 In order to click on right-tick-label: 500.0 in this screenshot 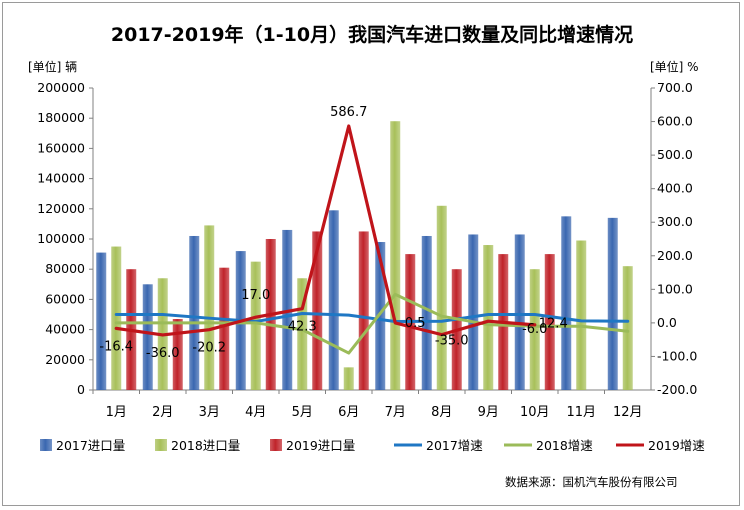, I will do `click(675, 154)`.